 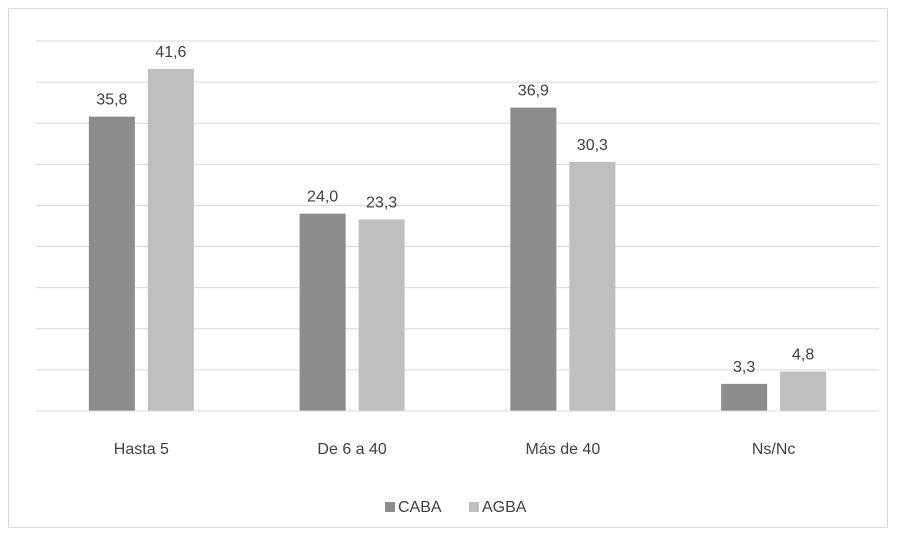 I want to click on legend-swatch-caba, so click(x=390, y=507).